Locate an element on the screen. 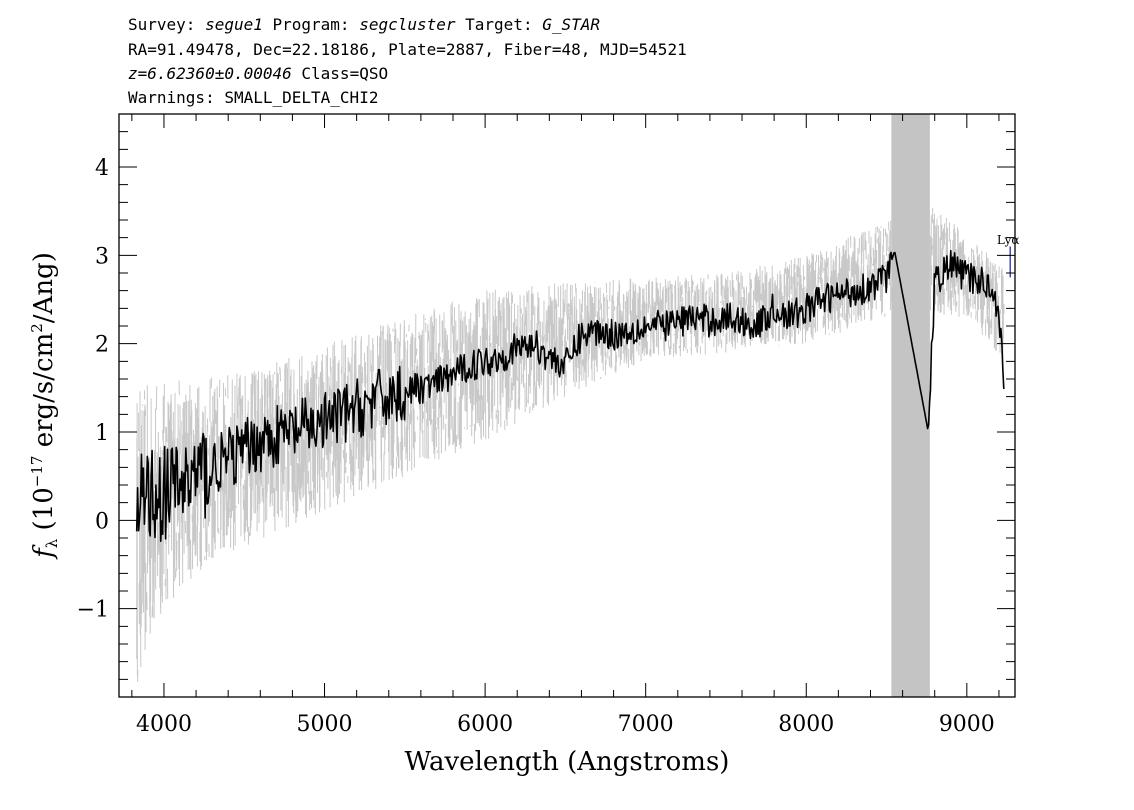  y-tick-label: −1 is located at coordinates (93, 610).